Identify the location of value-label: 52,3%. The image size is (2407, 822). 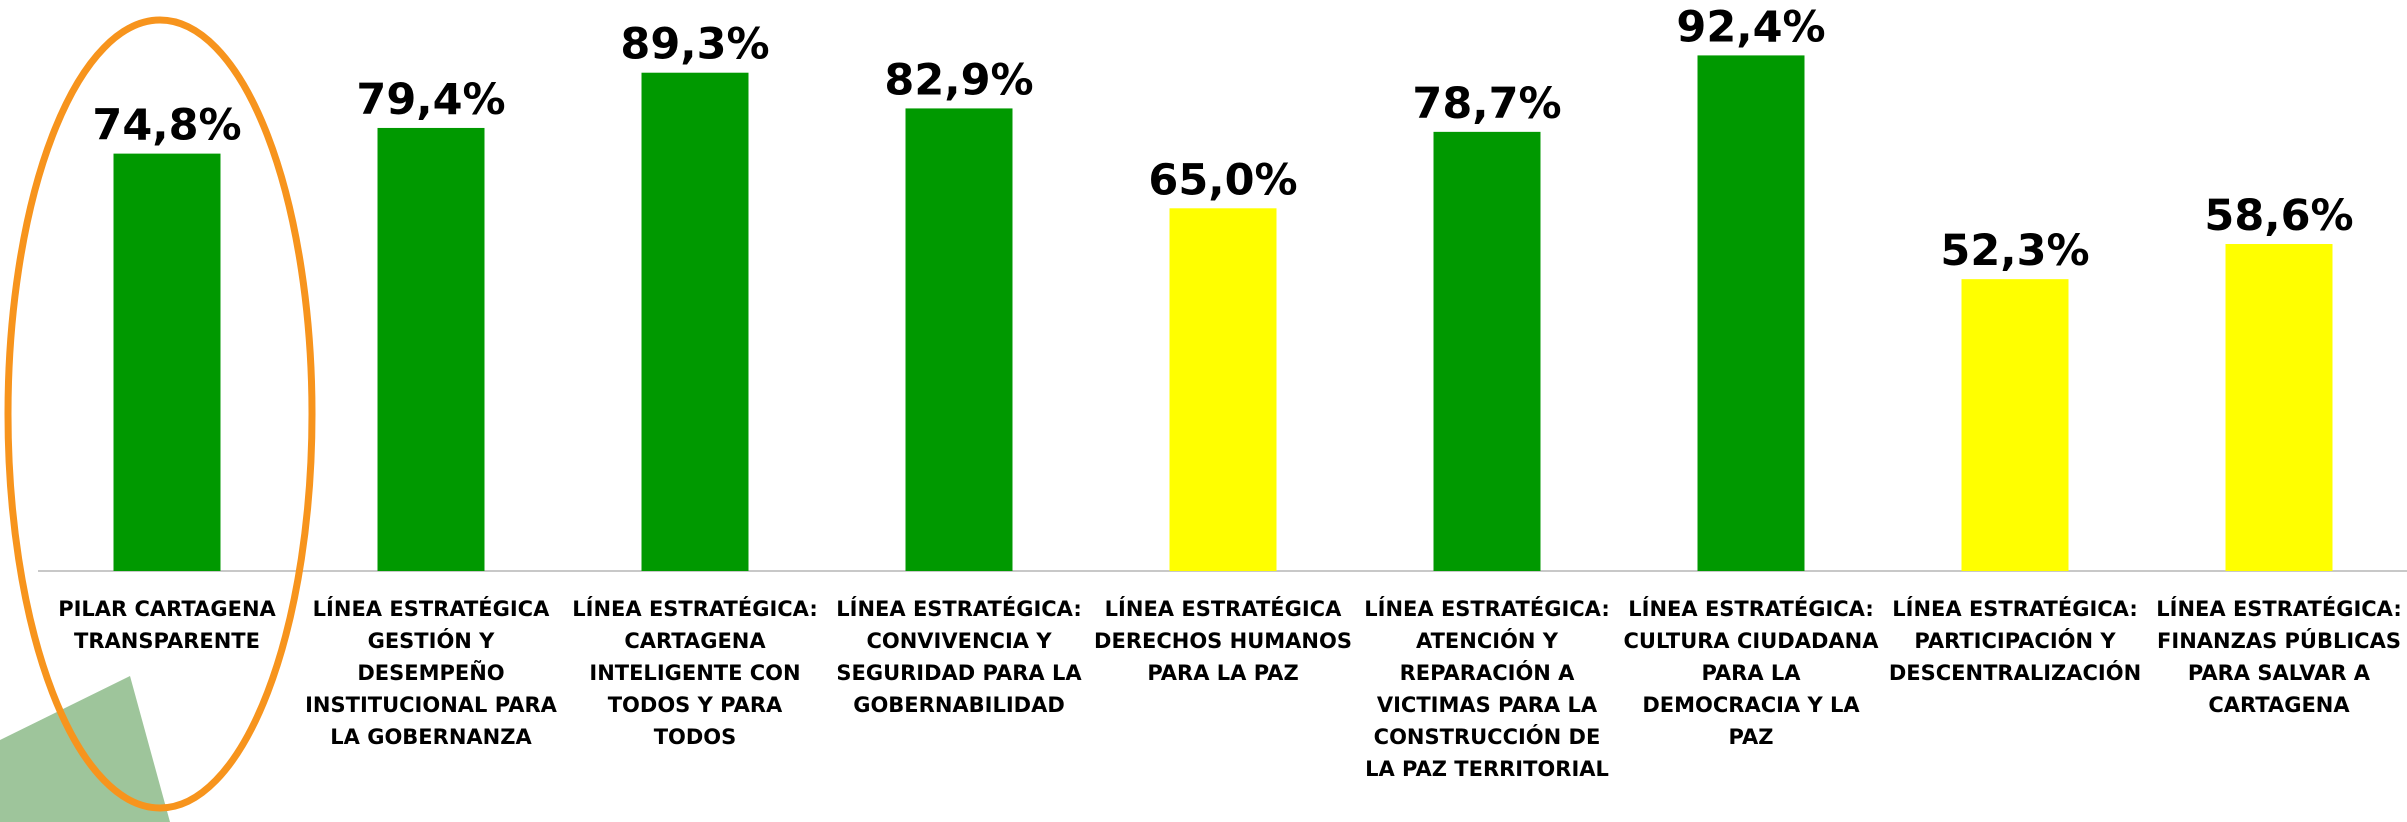
(2014, 251).